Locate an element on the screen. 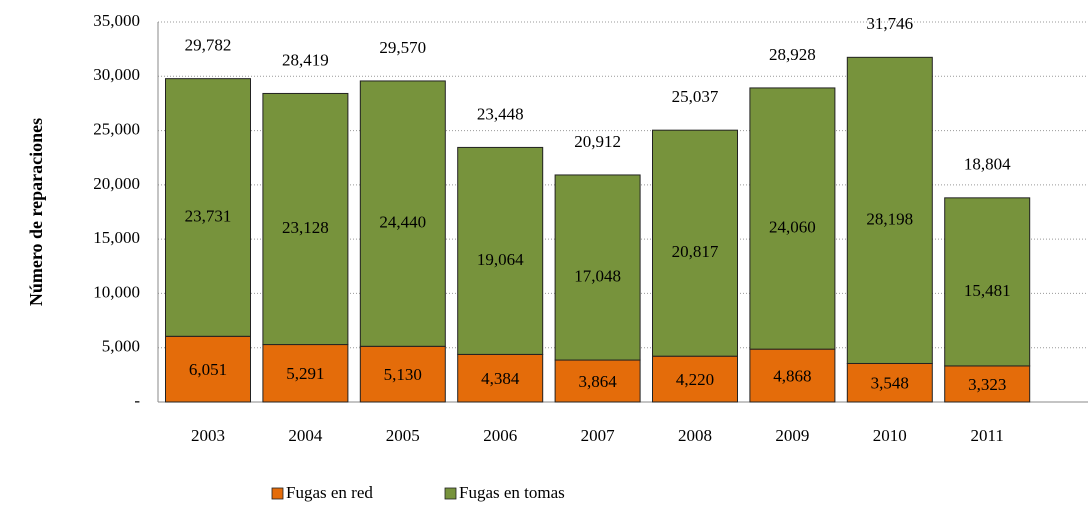  segment-label: 3,864 is located at coordinates (597, 381).